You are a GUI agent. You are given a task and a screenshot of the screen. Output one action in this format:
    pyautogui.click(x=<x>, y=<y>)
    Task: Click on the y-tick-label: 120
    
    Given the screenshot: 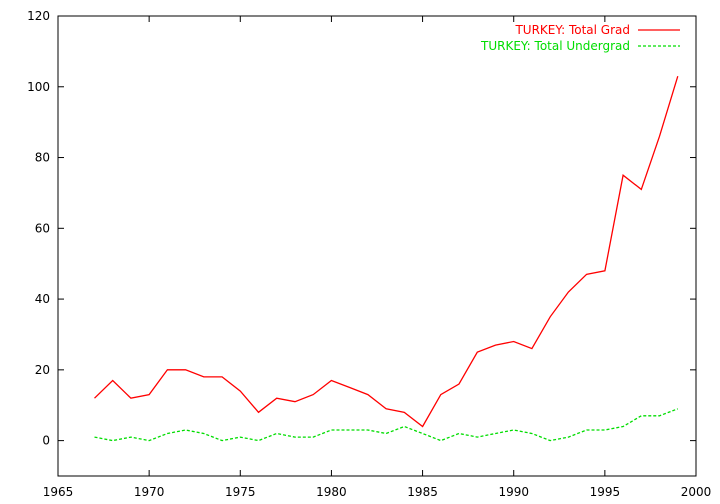 What is the action you would take?
    pyautogui.click(x=38, y=16)
    